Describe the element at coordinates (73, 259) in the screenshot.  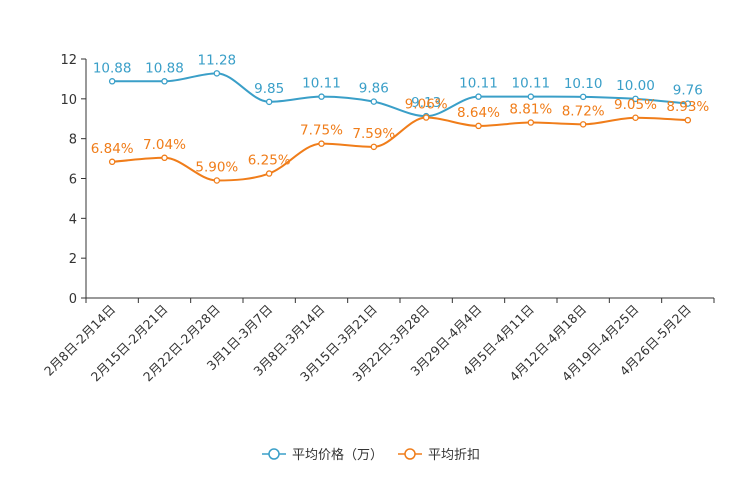
I see `y-tick-label: 2` at that location.